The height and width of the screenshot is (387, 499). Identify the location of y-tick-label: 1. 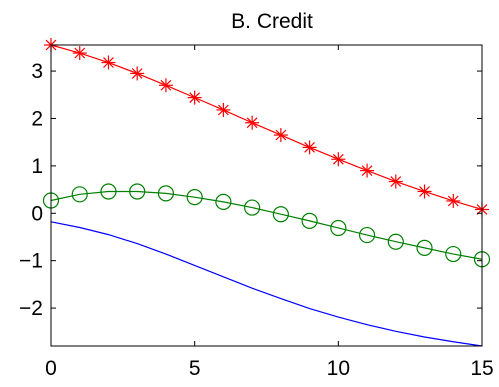
(37, 166).